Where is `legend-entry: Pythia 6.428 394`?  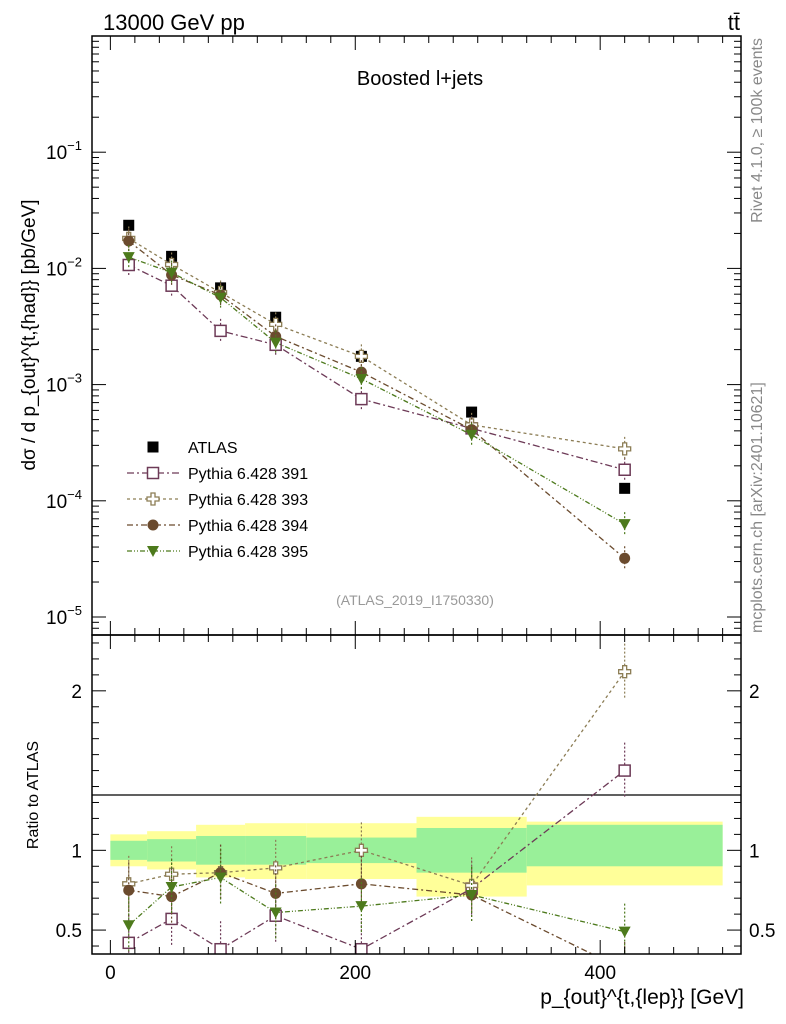 legend-entry: Pythia 6.428 394 is located at coordinates (217, 526).